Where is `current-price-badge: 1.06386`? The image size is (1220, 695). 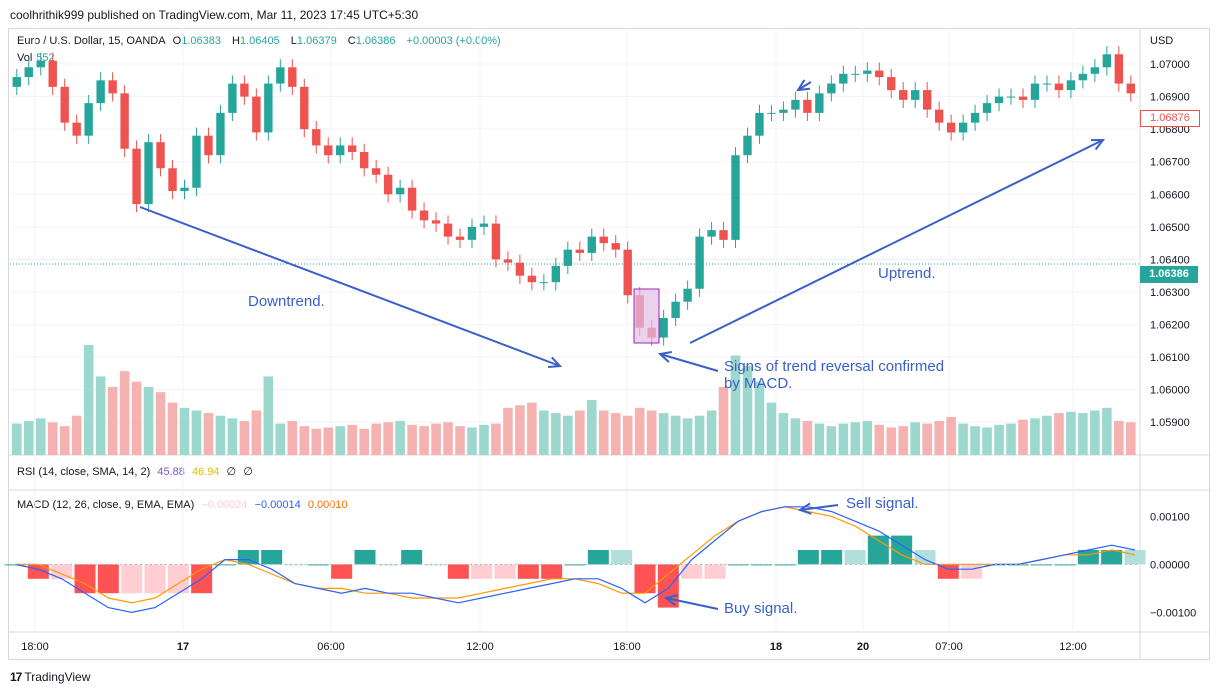 current-price-badge: 1.06386 is located at coordinates (1169, 274).